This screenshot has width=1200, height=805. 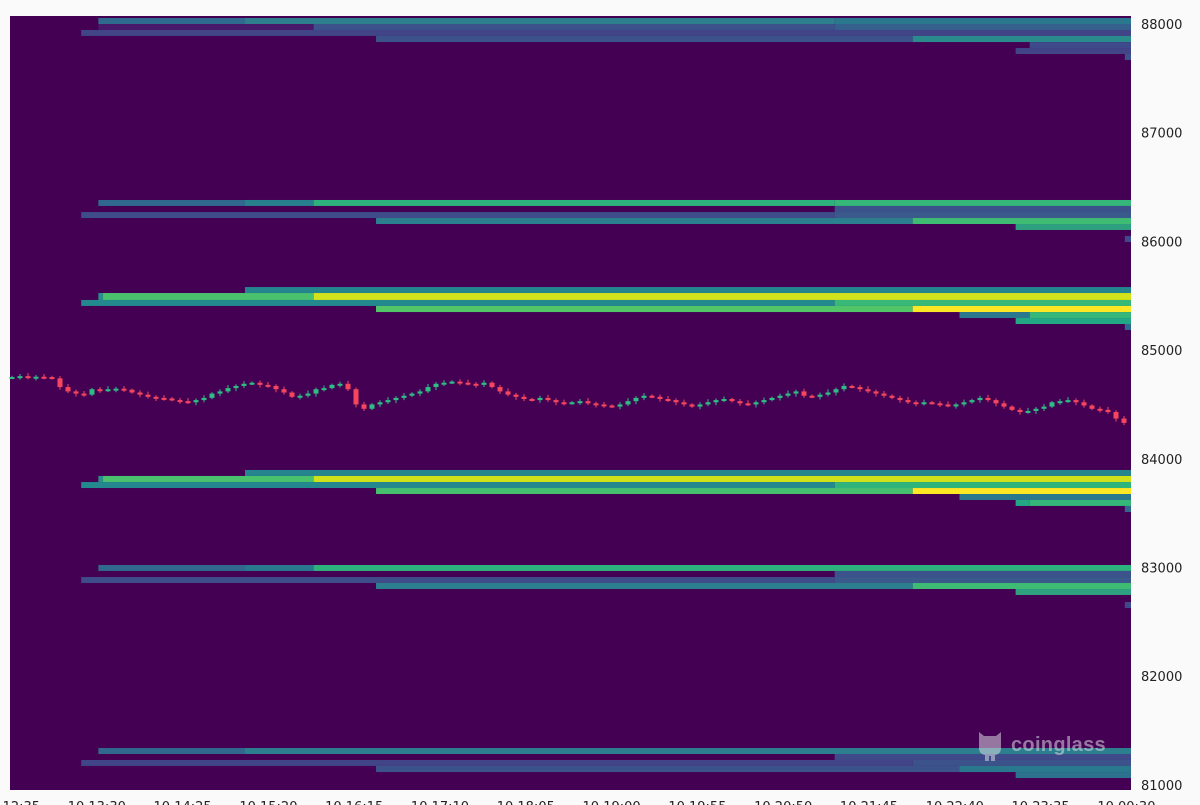 I want to click on y-tick-label: 83000, so click(x=1161, y=568).